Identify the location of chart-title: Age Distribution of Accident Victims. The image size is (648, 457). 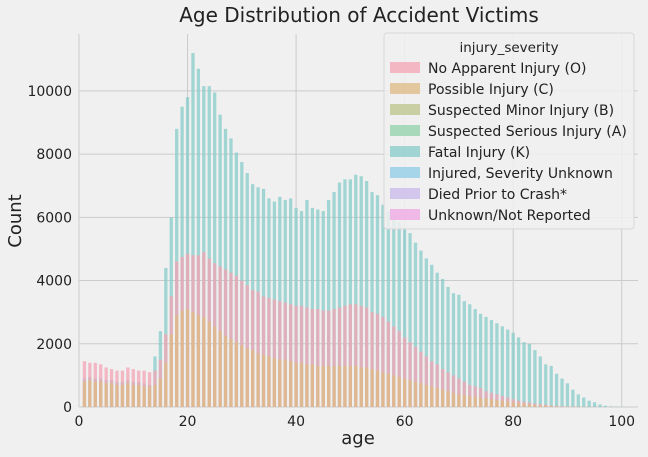
(359, 15).